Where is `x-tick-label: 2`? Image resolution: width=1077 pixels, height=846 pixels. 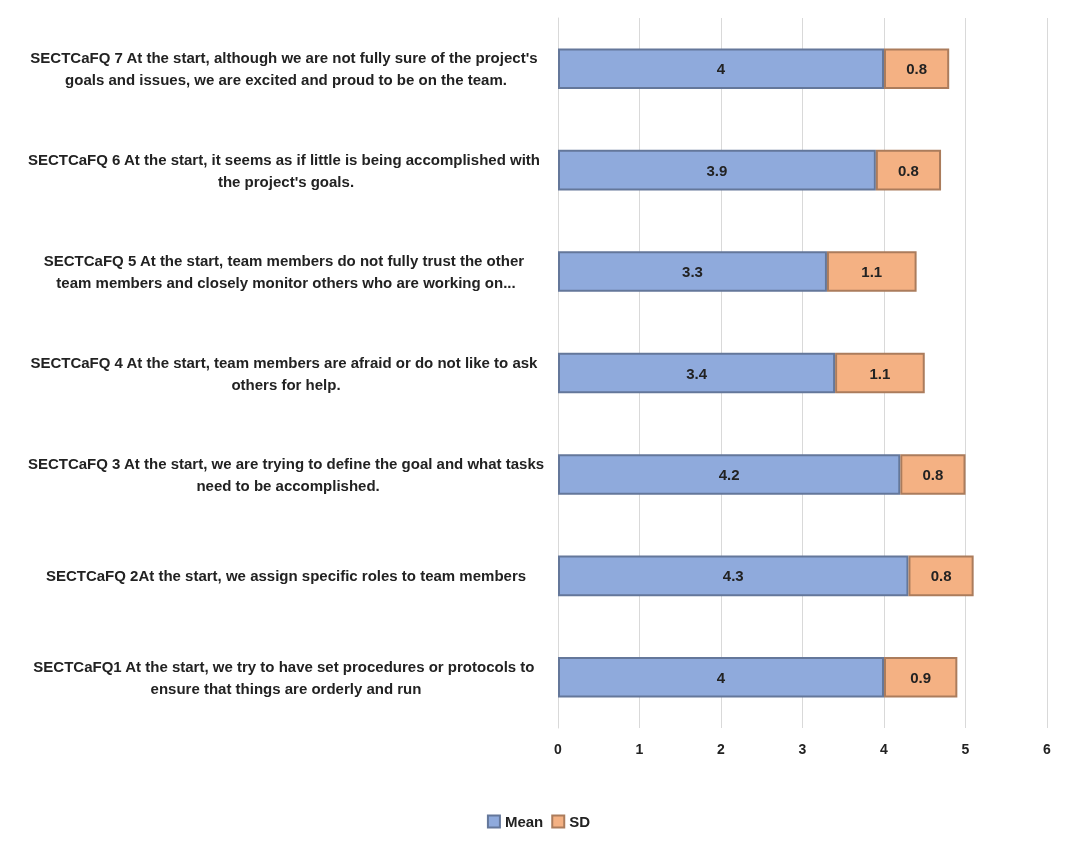
x-tick-label: 2 is located at coordinates (721, 749).